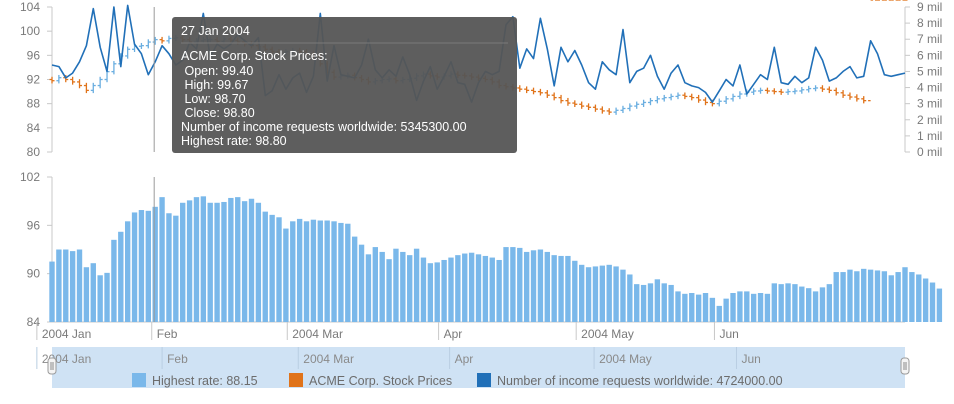  I want to click on volume-tick-label: 7 mil, so click(929, 39).